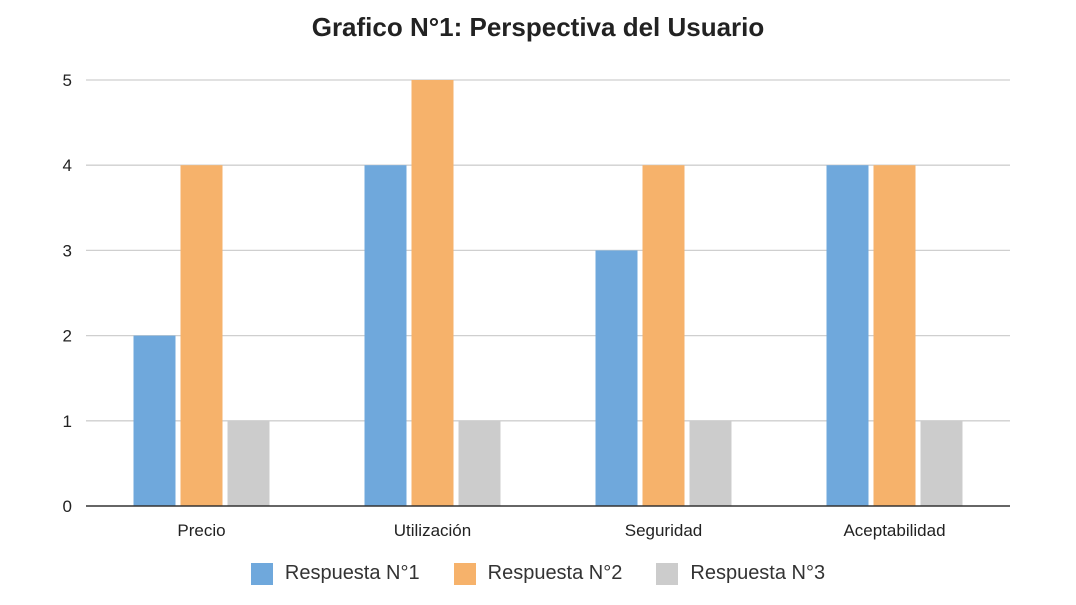 Image resolution: width=1076 pixels, height=605 pixels. What do you see at coordinates (432, 293) in the screenshot?
I see `bar-utilización-series-2` at bounding box center [432, 293].